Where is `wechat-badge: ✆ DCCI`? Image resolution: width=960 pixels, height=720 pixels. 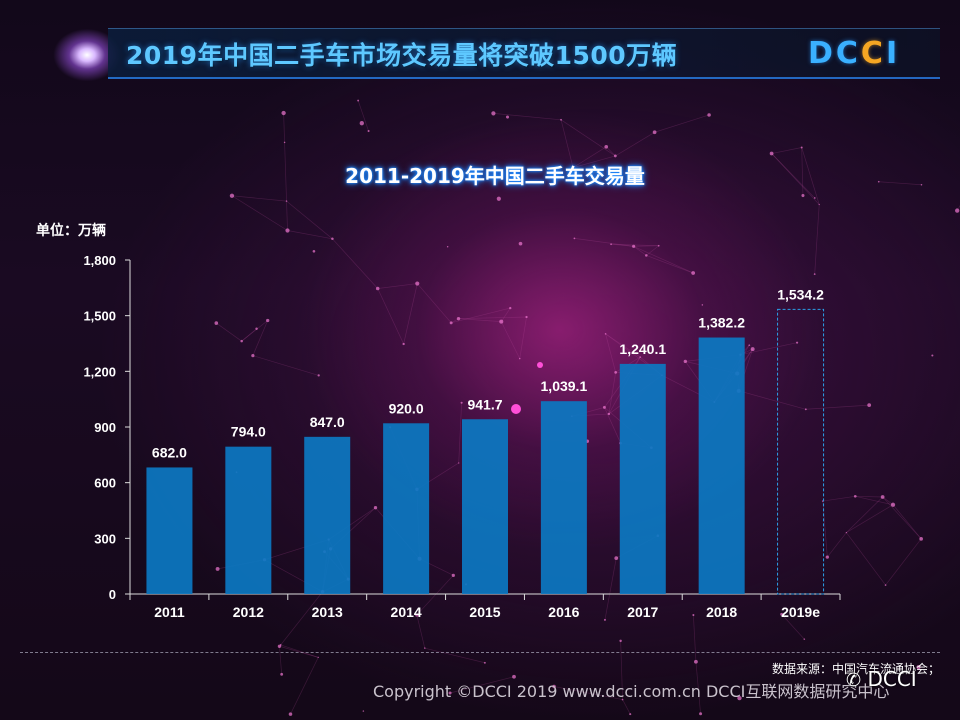
wechat-badge: ✆ DCCI is located at coordinates (881, 679).